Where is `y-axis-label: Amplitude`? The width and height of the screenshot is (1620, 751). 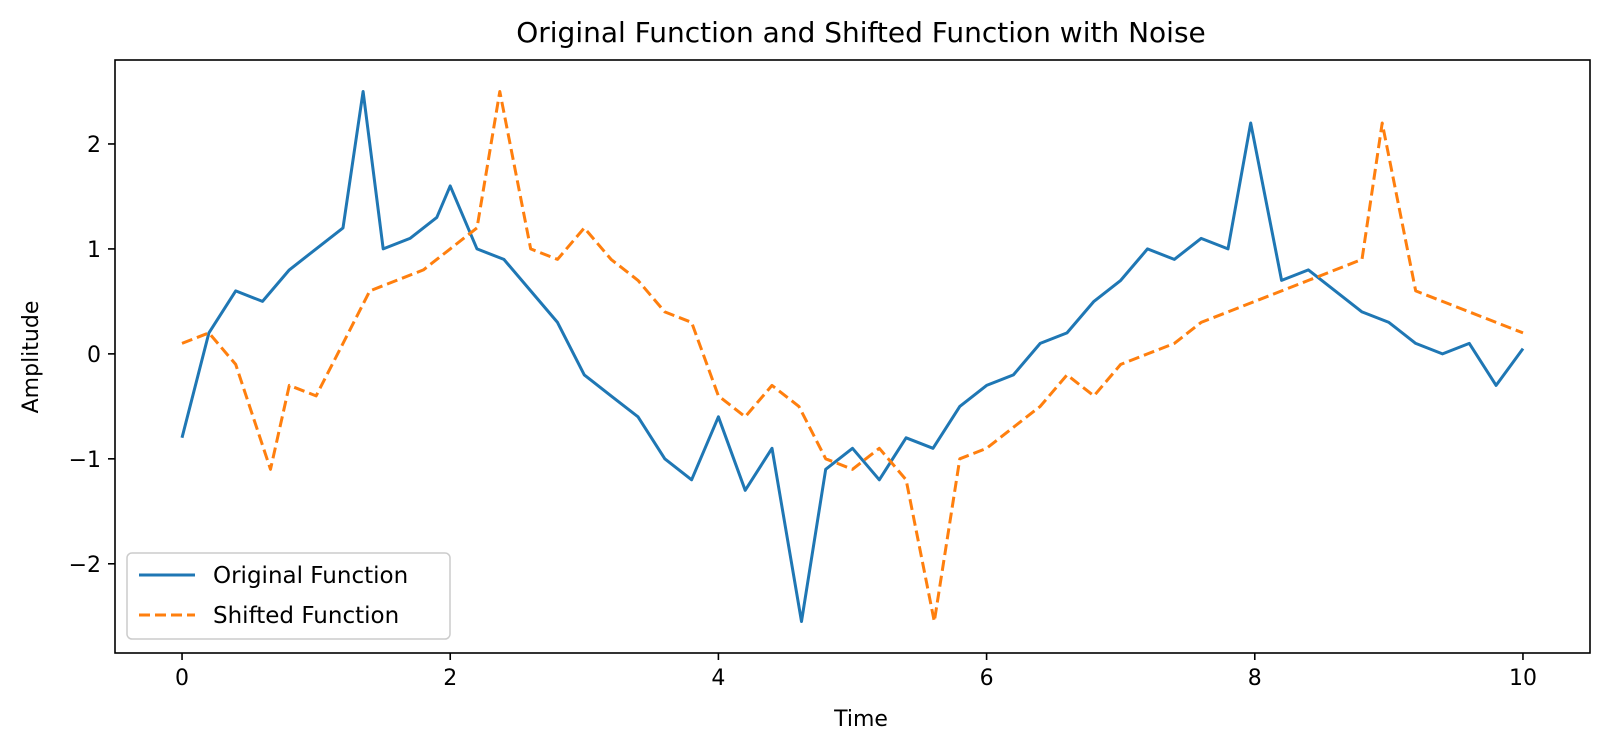
y-axis-label: Amplitude is located at coordinates (31, 357).